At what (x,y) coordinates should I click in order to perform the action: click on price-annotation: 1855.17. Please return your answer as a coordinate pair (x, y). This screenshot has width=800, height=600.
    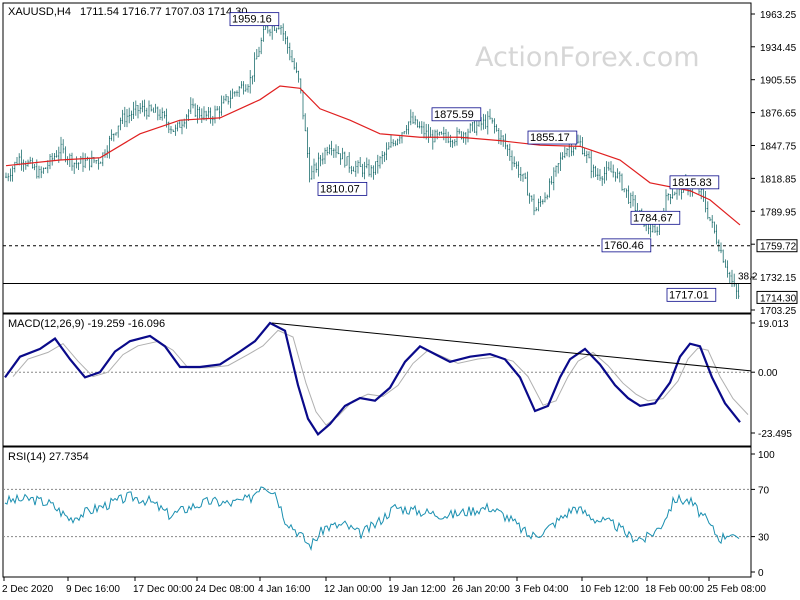
    Looking at the image, I should click on (550, 138).